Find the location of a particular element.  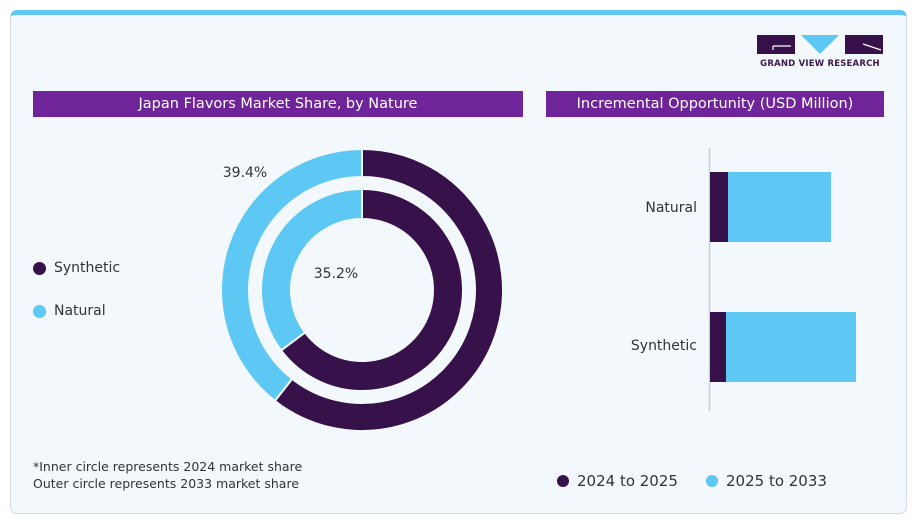

category-label-natural: Natural is located at coordinates (671, 208).